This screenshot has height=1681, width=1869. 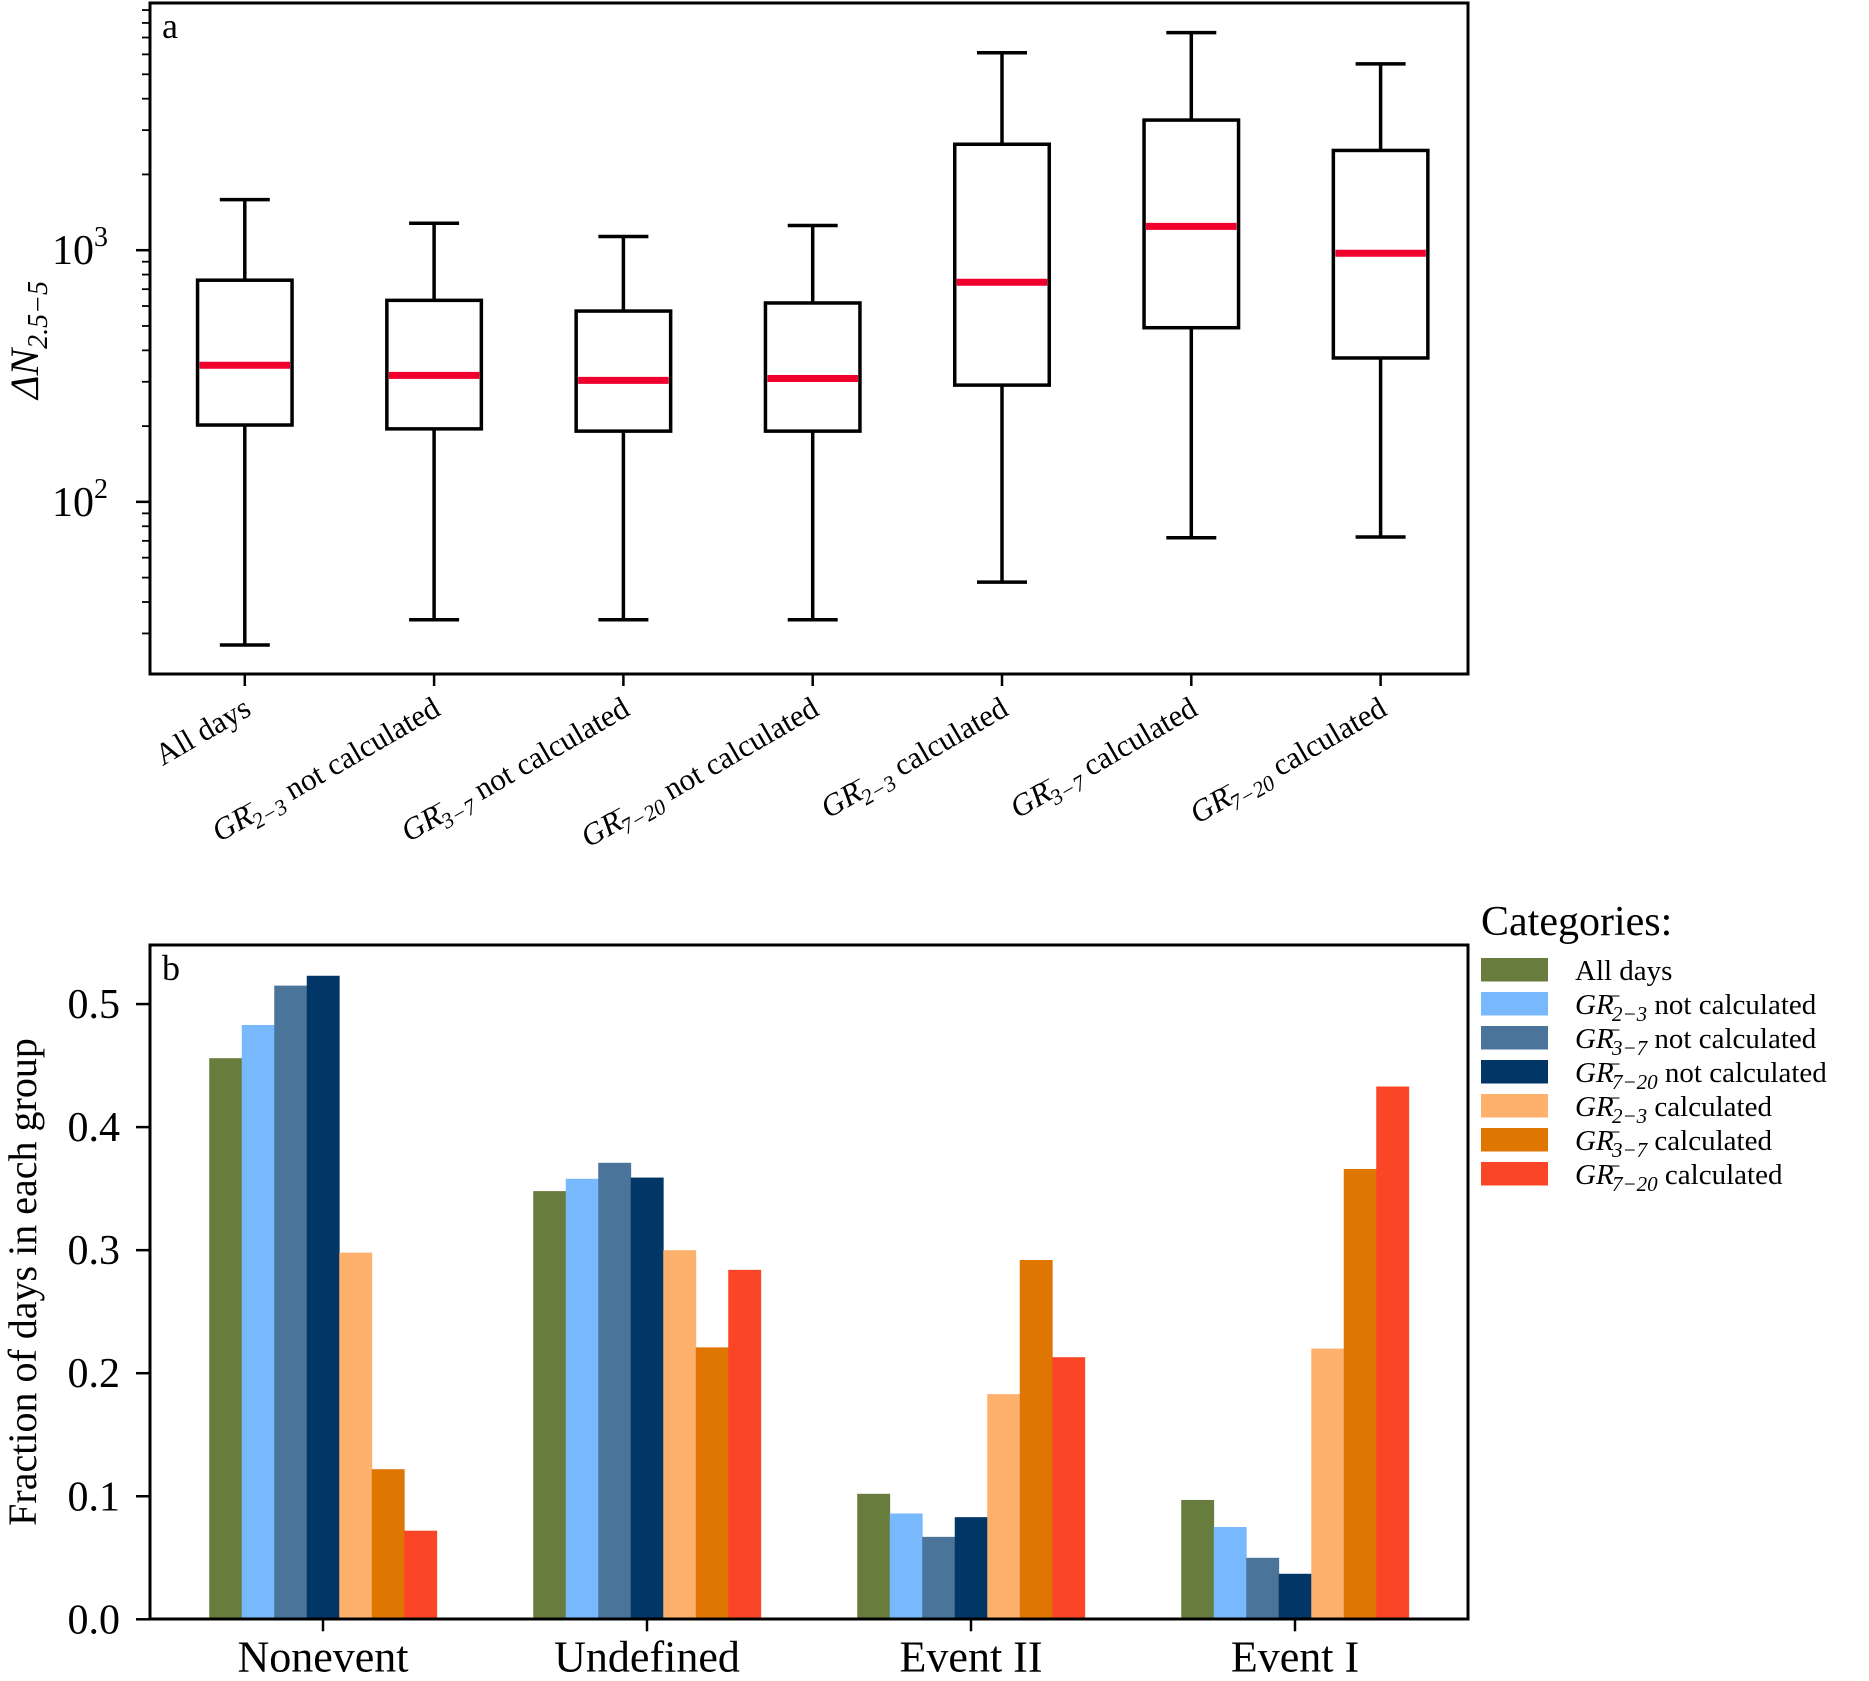 I want to click on legend-label: GR− 7−20 not calculated, so click(x=1701, y=1073).